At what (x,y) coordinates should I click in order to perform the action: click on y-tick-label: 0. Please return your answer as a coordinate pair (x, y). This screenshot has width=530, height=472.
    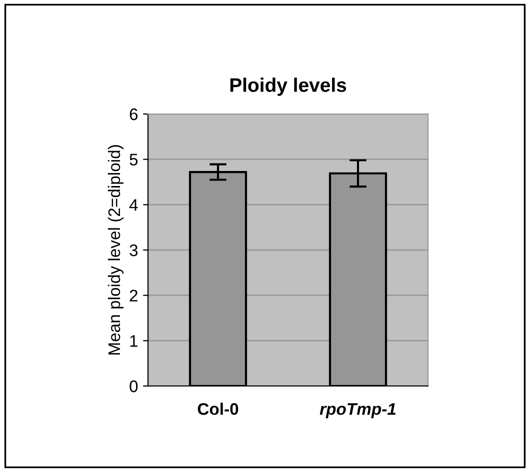
    Looking at the image, I should click on (134, 386).